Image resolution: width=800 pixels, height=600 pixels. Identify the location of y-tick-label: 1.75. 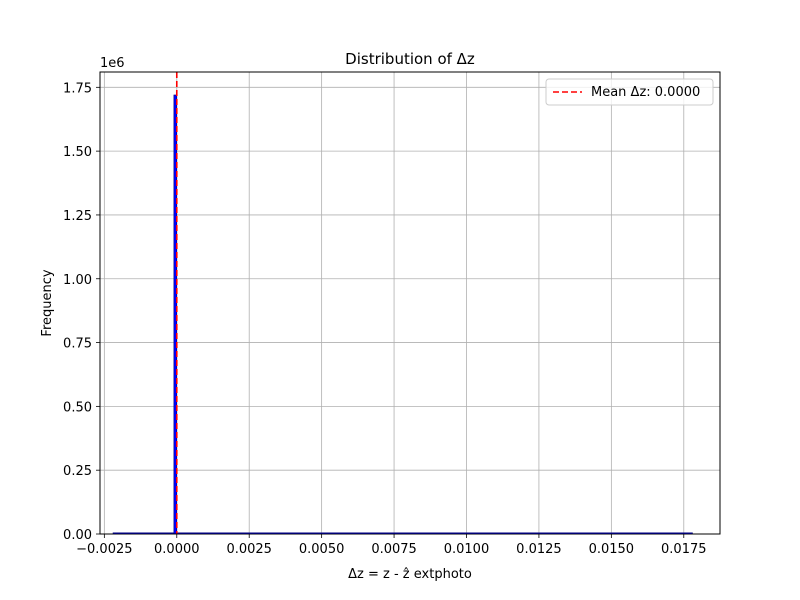
(77, 88).